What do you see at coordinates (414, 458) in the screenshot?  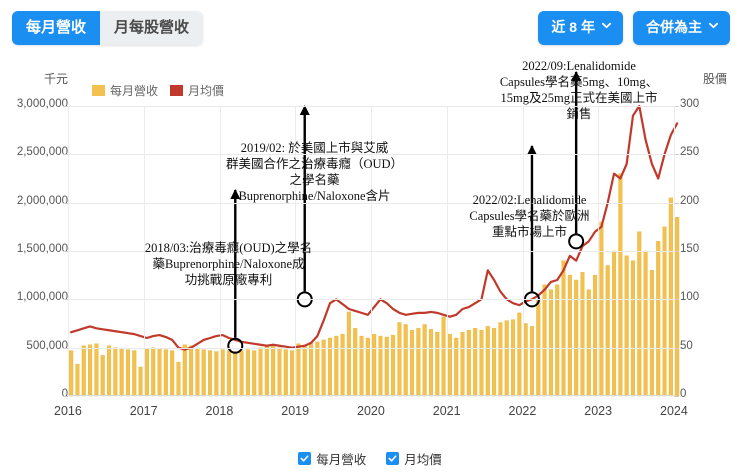 I see `legend-toggle-price: 月均價` at bounding box center [414, 458].